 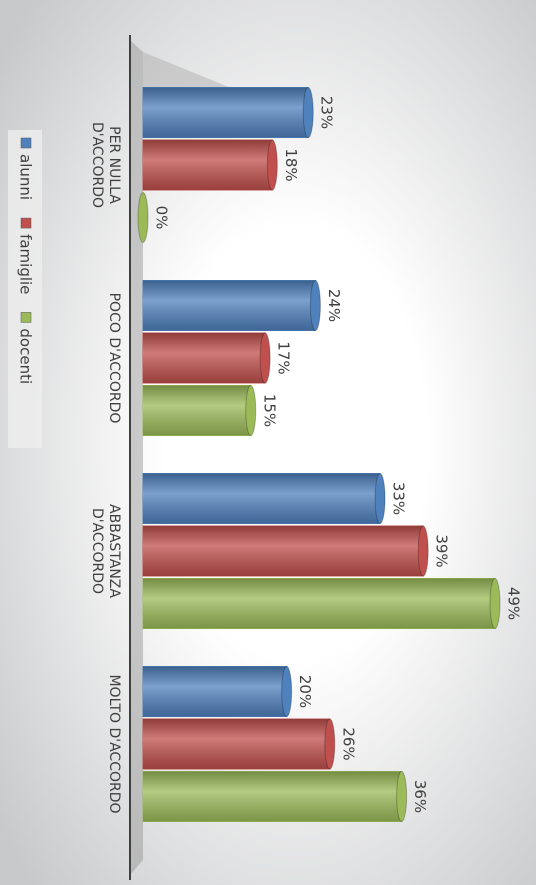 What do you see at coordinates (284, 357) in the screenshot?
I see `value-label: 17%` at bounding box center [284, 357].